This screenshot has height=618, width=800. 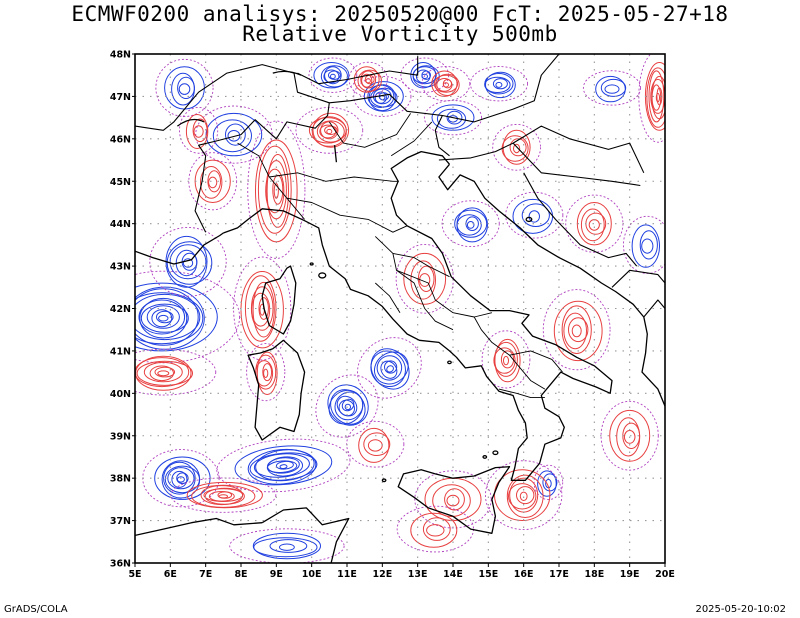 I want to click on lat-label: 42N, so click(x=120, y=309).